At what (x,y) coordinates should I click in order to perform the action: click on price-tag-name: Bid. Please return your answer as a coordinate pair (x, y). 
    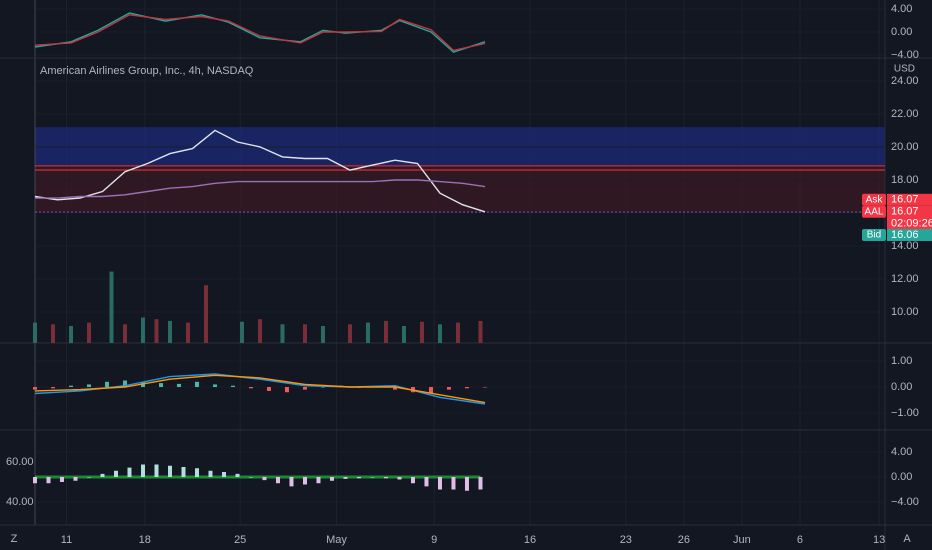
    Looking at the image, I should click on (874, 235).